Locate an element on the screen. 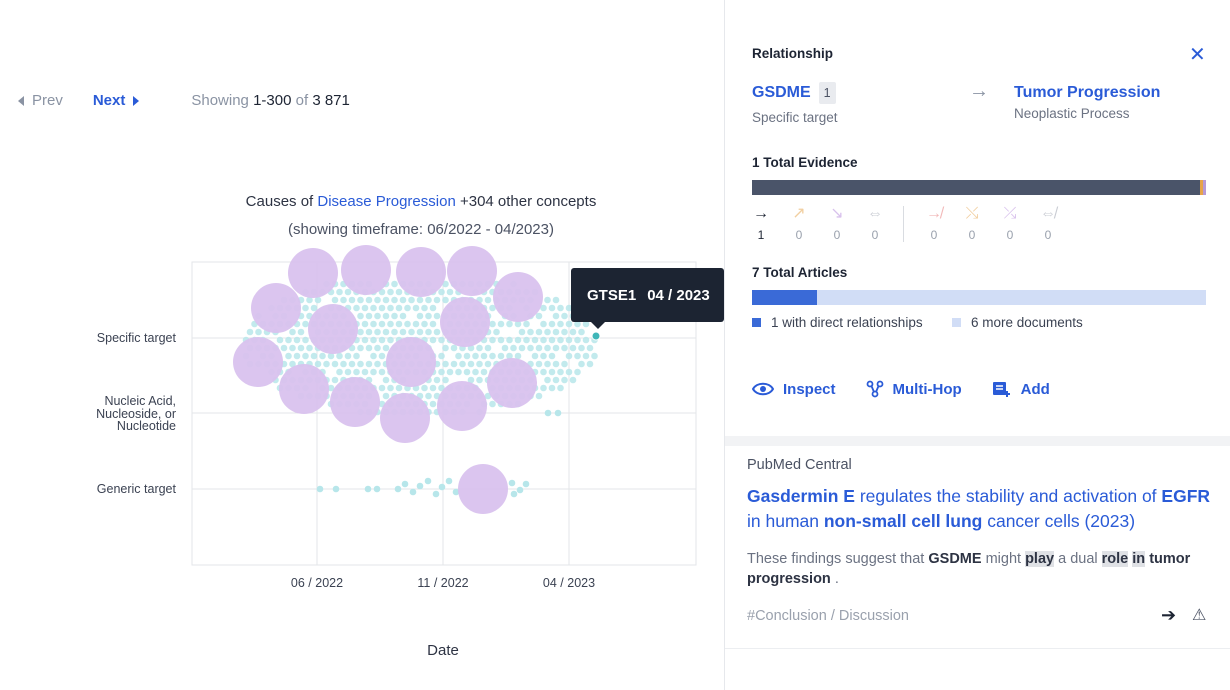  open-article-arrow-icon: ➔ is located at coordinates (1169, 615).